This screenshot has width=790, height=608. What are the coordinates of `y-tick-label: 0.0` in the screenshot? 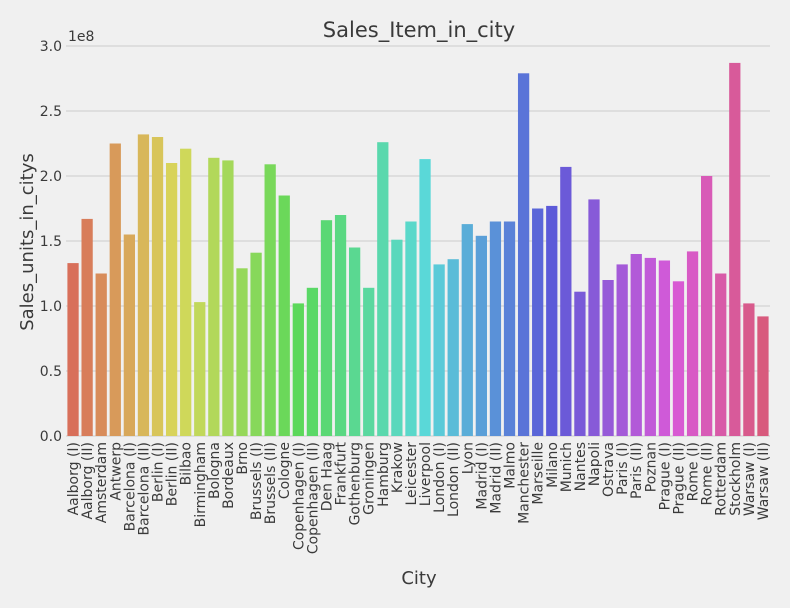 It's located at (51, 437).